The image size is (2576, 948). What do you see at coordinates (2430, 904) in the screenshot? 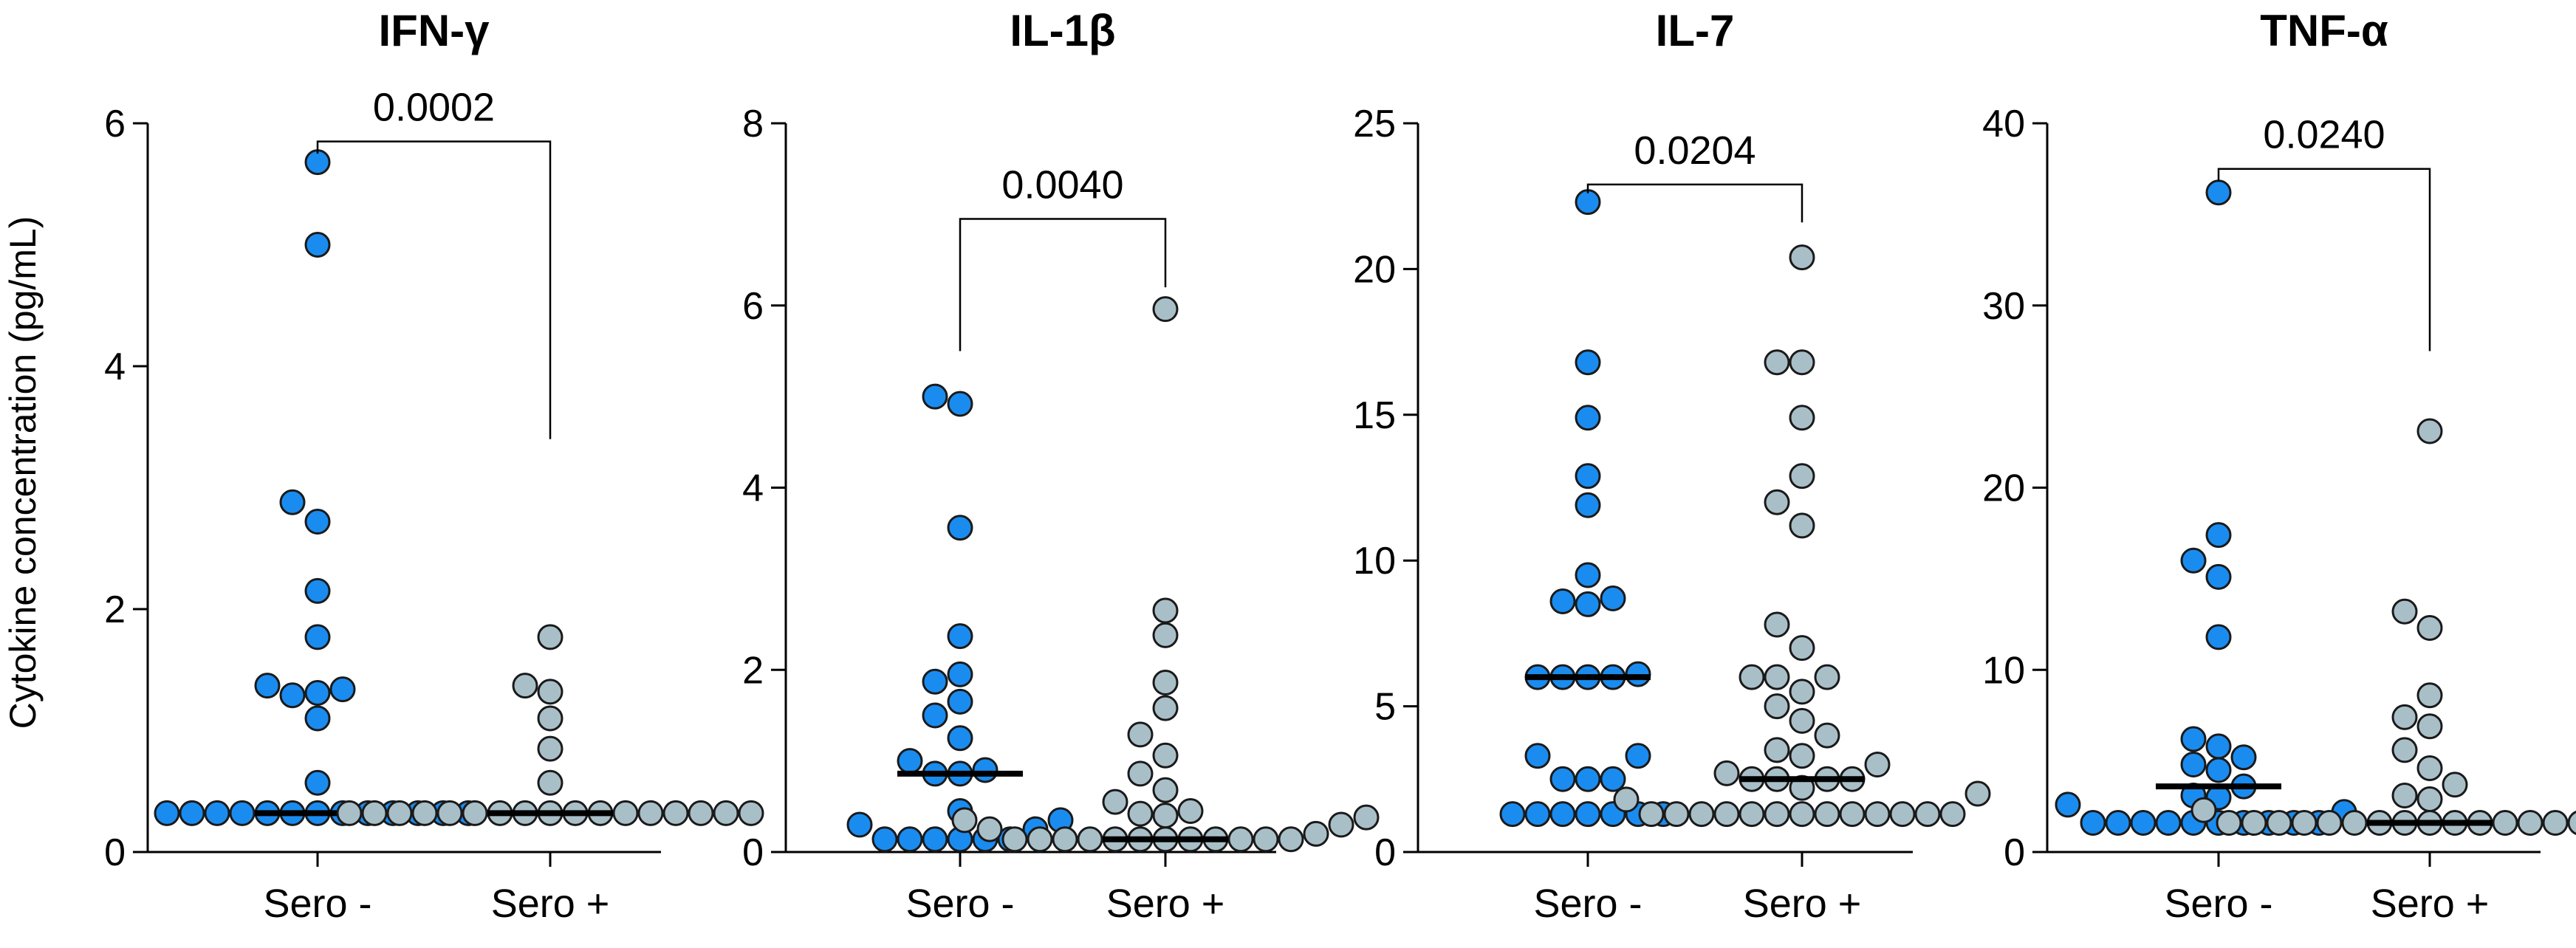
I see `x-category-label: Sero +` at bounding box center [2430, 904].